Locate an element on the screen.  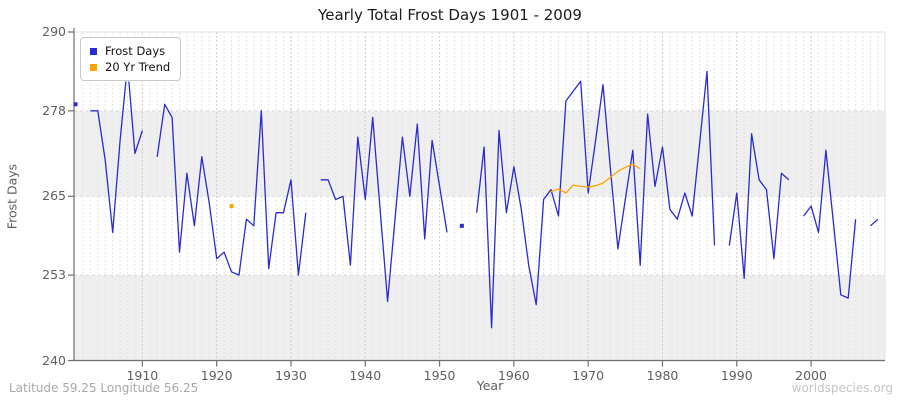
x-tick-label: 1920 is located at coordinates (216, 375).